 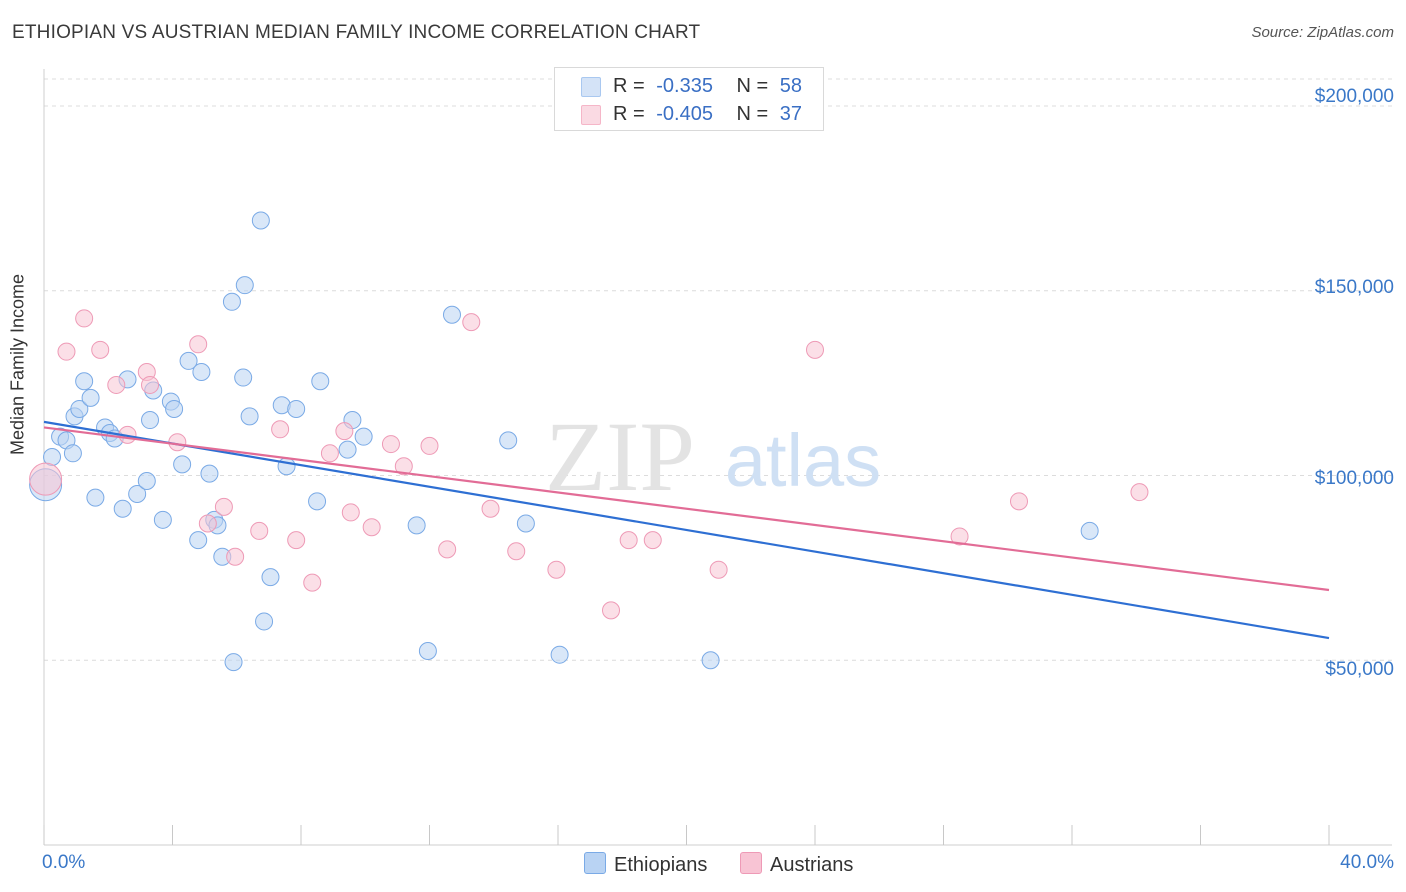 I want to click on legend-row-austrians: R = -0.405 N = 37, so click(x=689, y=115).